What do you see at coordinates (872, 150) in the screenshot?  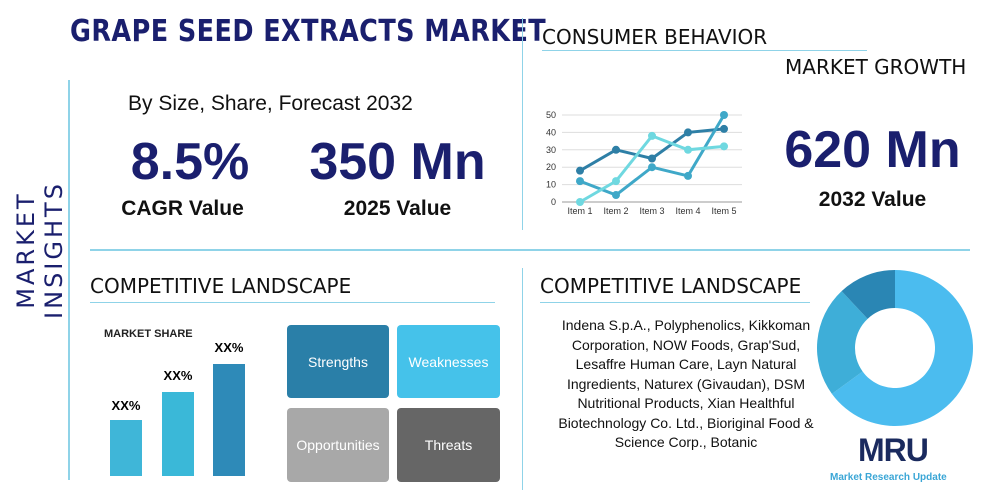 I see `value-2032: 620 Mn` at bounding box center [872, 150].